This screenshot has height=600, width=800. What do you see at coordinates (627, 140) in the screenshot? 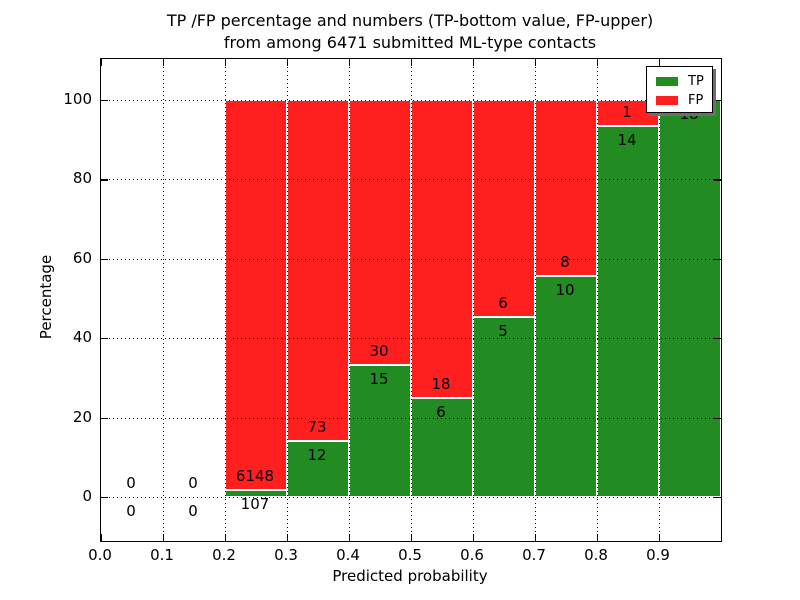
I see `annotation-tp-count: 14` at bounding box center [627, 140].